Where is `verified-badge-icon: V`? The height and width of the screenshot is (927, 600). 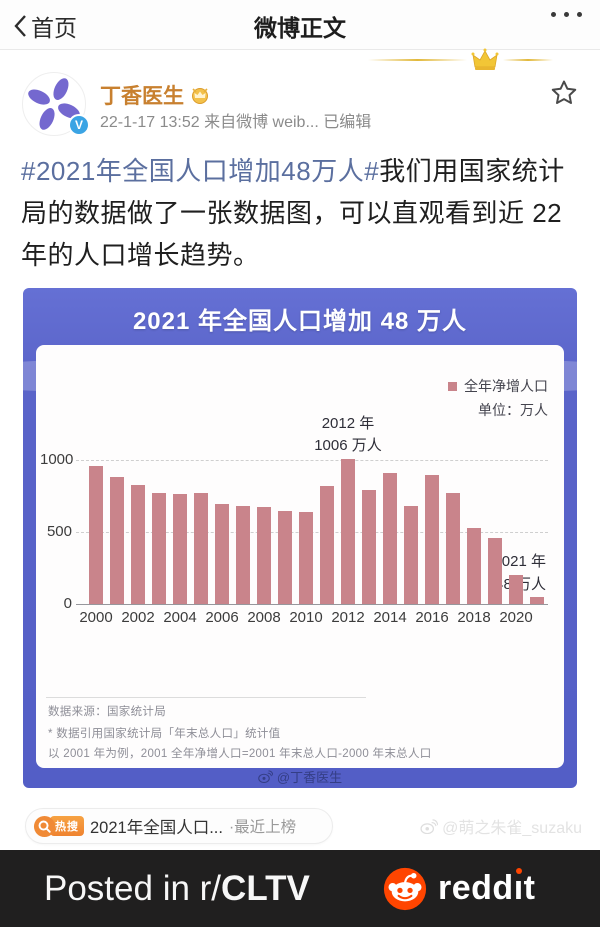 verified-badge-icon: V is located at coordinates (79, 125).